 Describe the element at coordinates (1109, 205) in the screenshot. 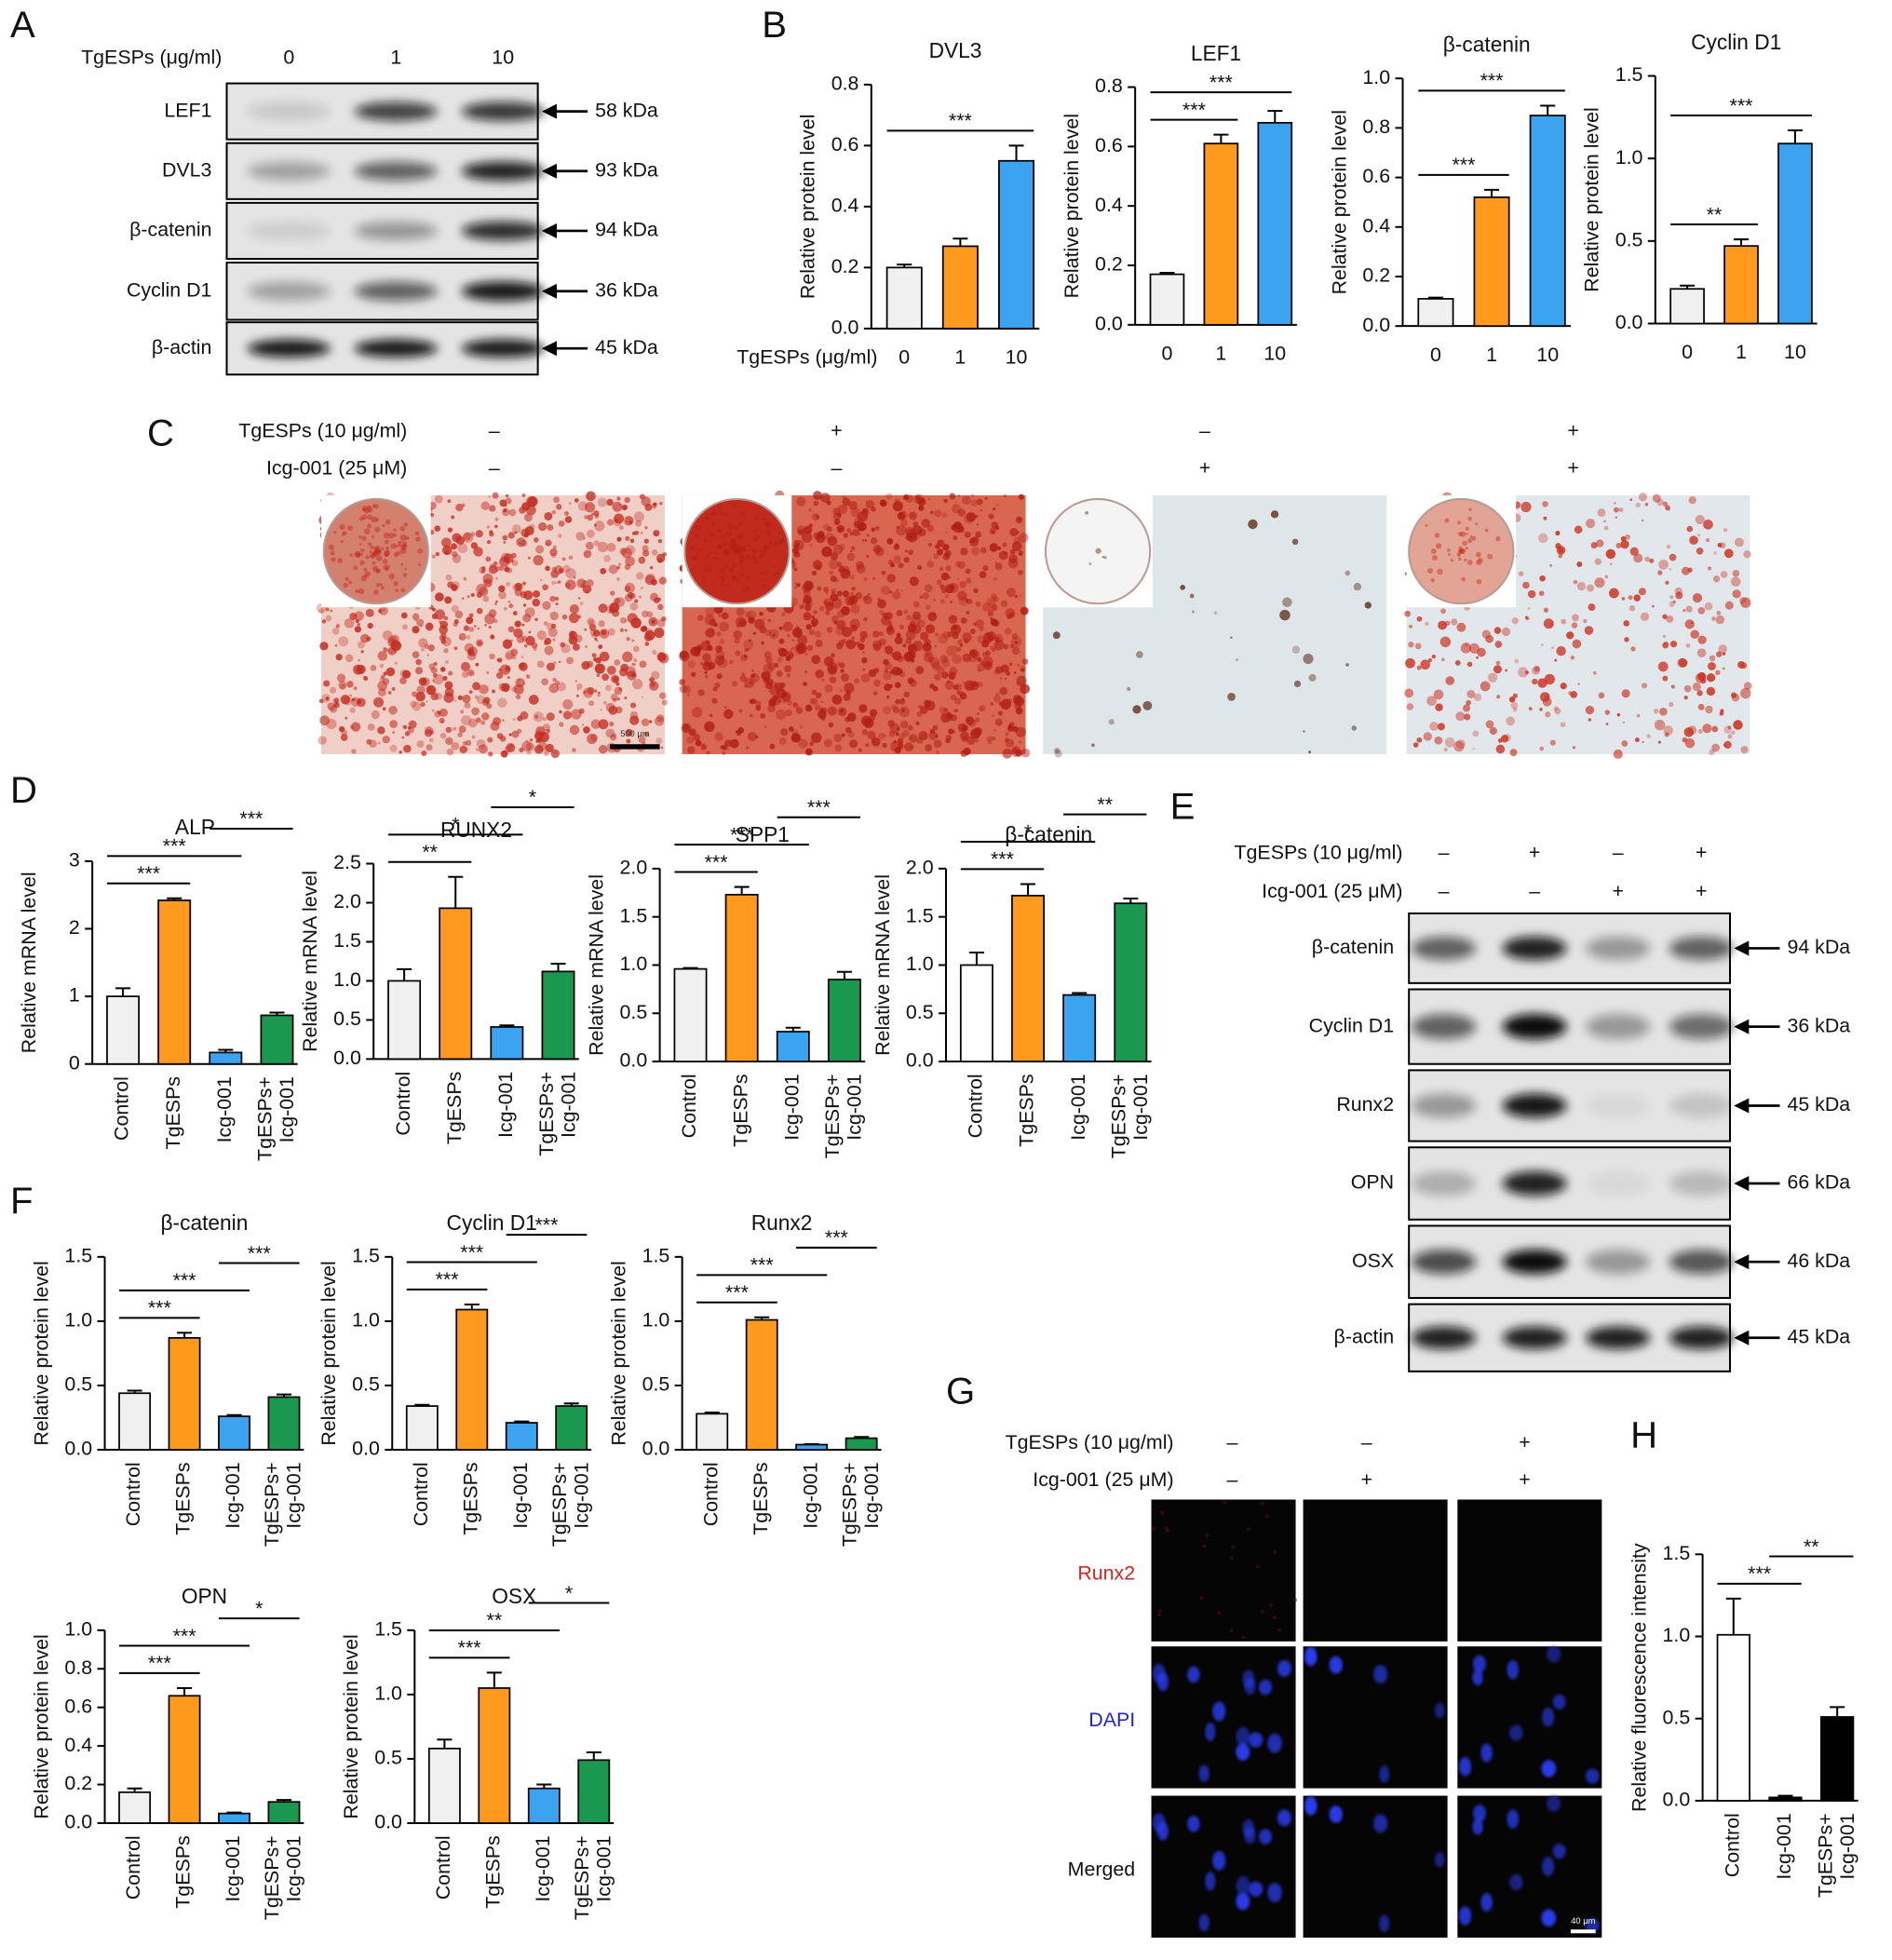

I see `y-tick-label: 0.4` at that location.